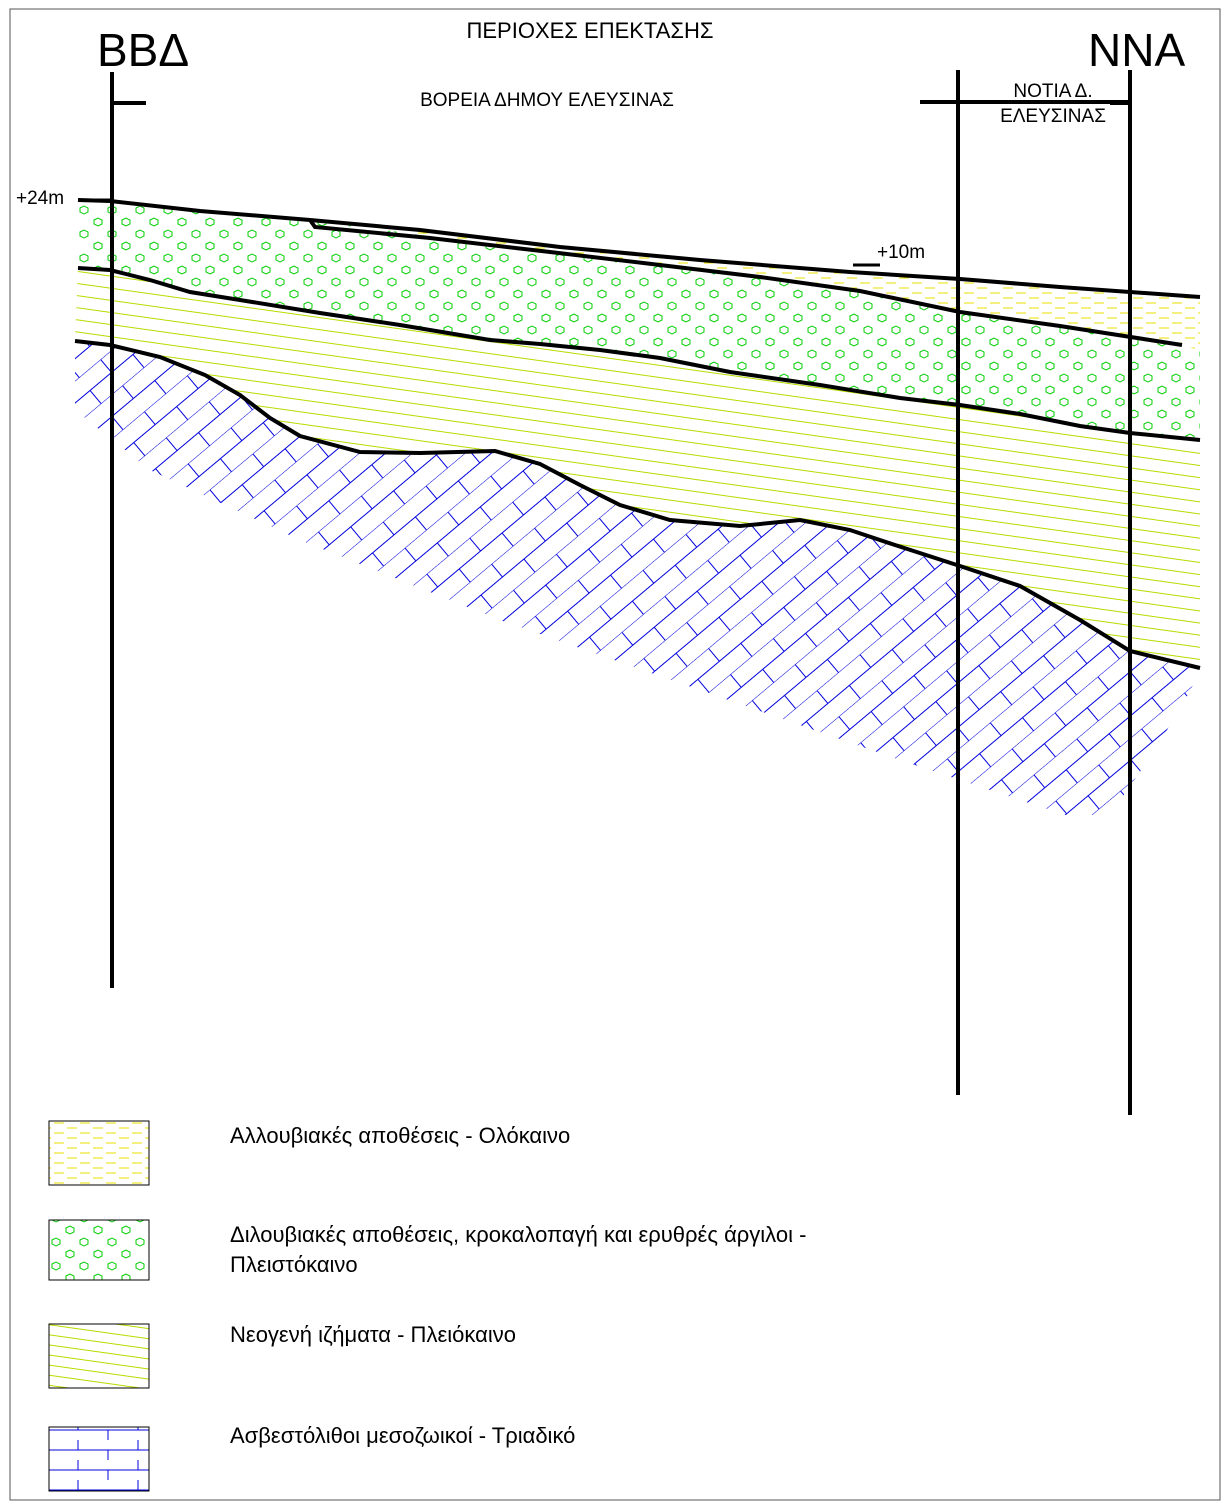  I want to click on legend-label-diluvial-2: Πλειστόκαινο, so click(294, 1264).